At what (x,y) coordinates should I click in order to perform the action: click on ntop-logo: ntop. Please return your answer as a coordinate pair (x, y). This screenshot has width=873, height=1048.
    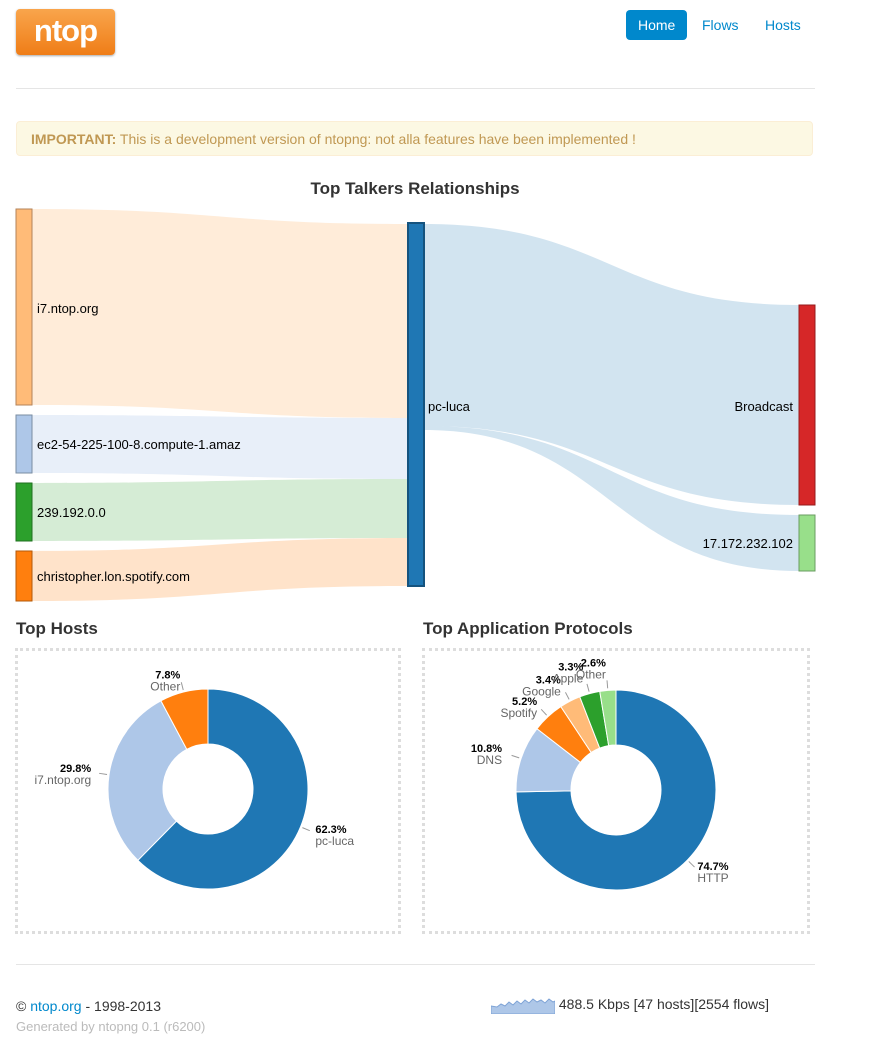
    Looking at the image, I should click on (65, 32).